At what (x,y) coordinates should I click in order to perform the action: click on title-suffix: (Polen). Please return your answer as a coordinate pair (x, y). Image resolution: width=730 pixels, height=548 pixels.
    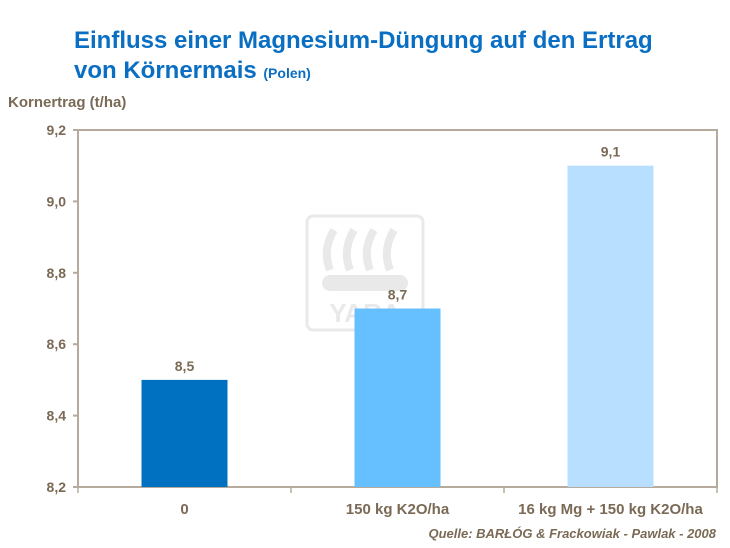
    Looking at the image, I should click on (287, 73).